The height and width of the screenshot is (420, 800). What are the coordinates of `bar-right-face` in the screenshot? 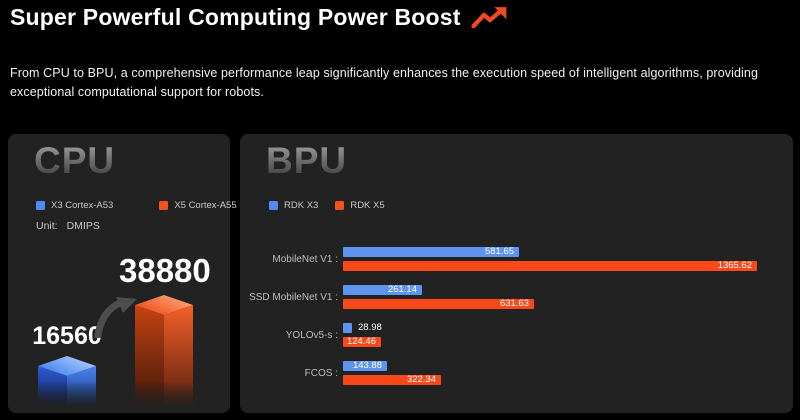 It's located at (178, 358).